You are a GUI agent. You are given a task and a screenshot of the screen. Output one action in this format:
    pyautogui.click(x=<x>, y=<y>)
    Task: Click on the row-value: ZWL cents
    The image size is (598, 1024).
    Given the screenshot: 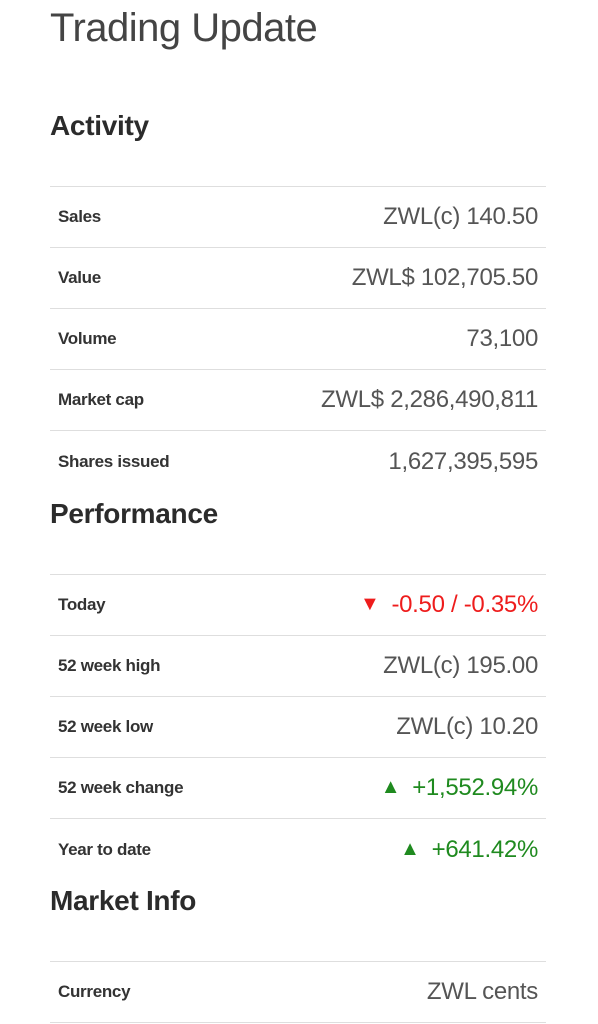 What is the action you would take?
    pyautogui.click(x=482, y=991)
    